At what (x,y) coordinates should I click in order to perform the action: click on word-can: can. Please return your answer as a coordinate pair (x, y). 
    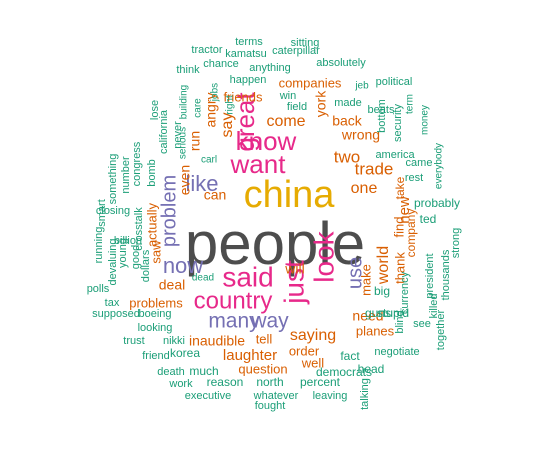
    Looking at the image, I should click on (215, 195).